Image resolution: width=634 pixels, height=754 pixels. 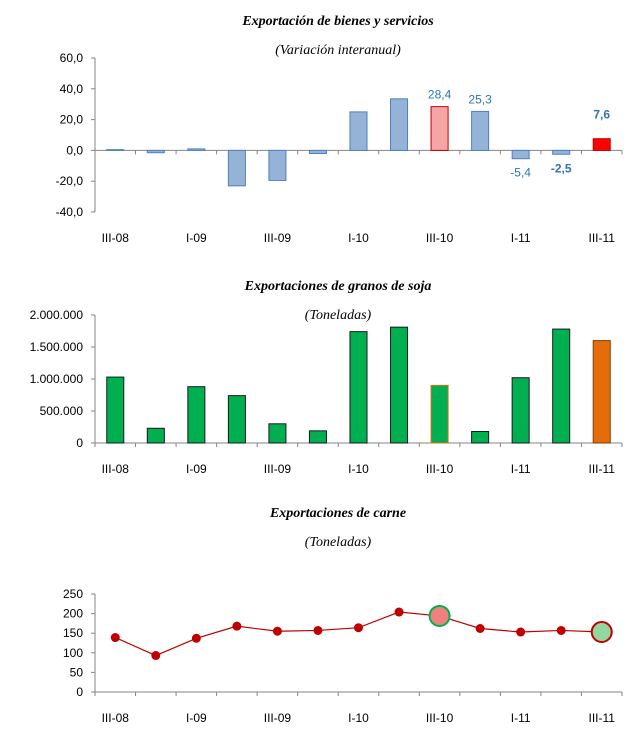 I want to click on y-tick-label: -40,0, so click(x=70, y=212).